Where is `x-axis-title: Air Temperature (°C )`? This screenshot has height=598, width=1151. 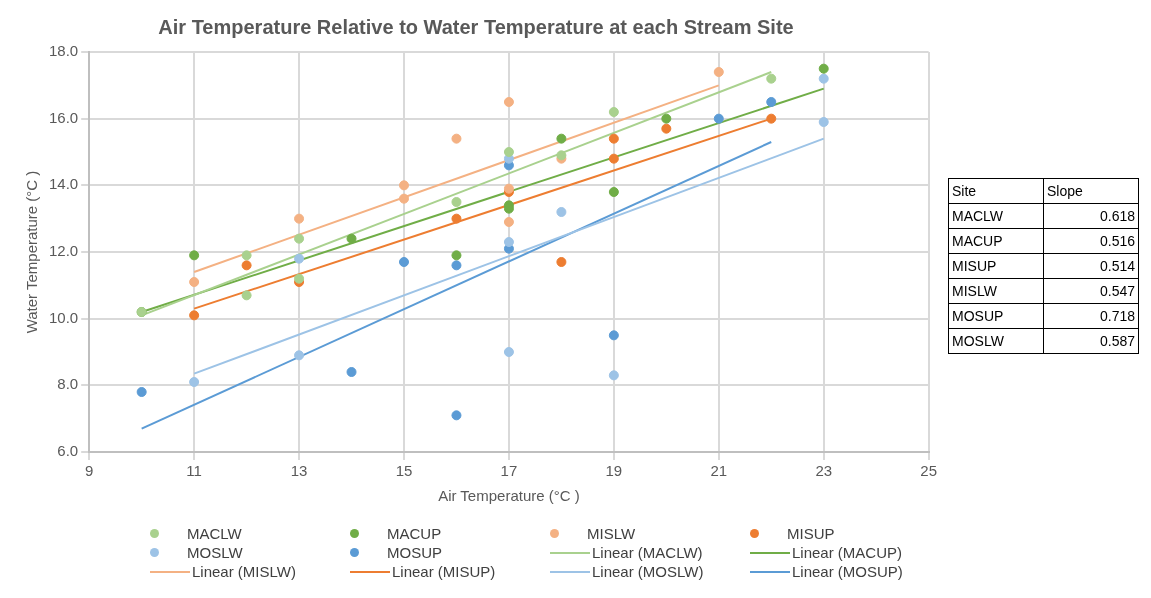 x-axis-title: Air Temperature (°C ) is located at coordinates (509, 496).